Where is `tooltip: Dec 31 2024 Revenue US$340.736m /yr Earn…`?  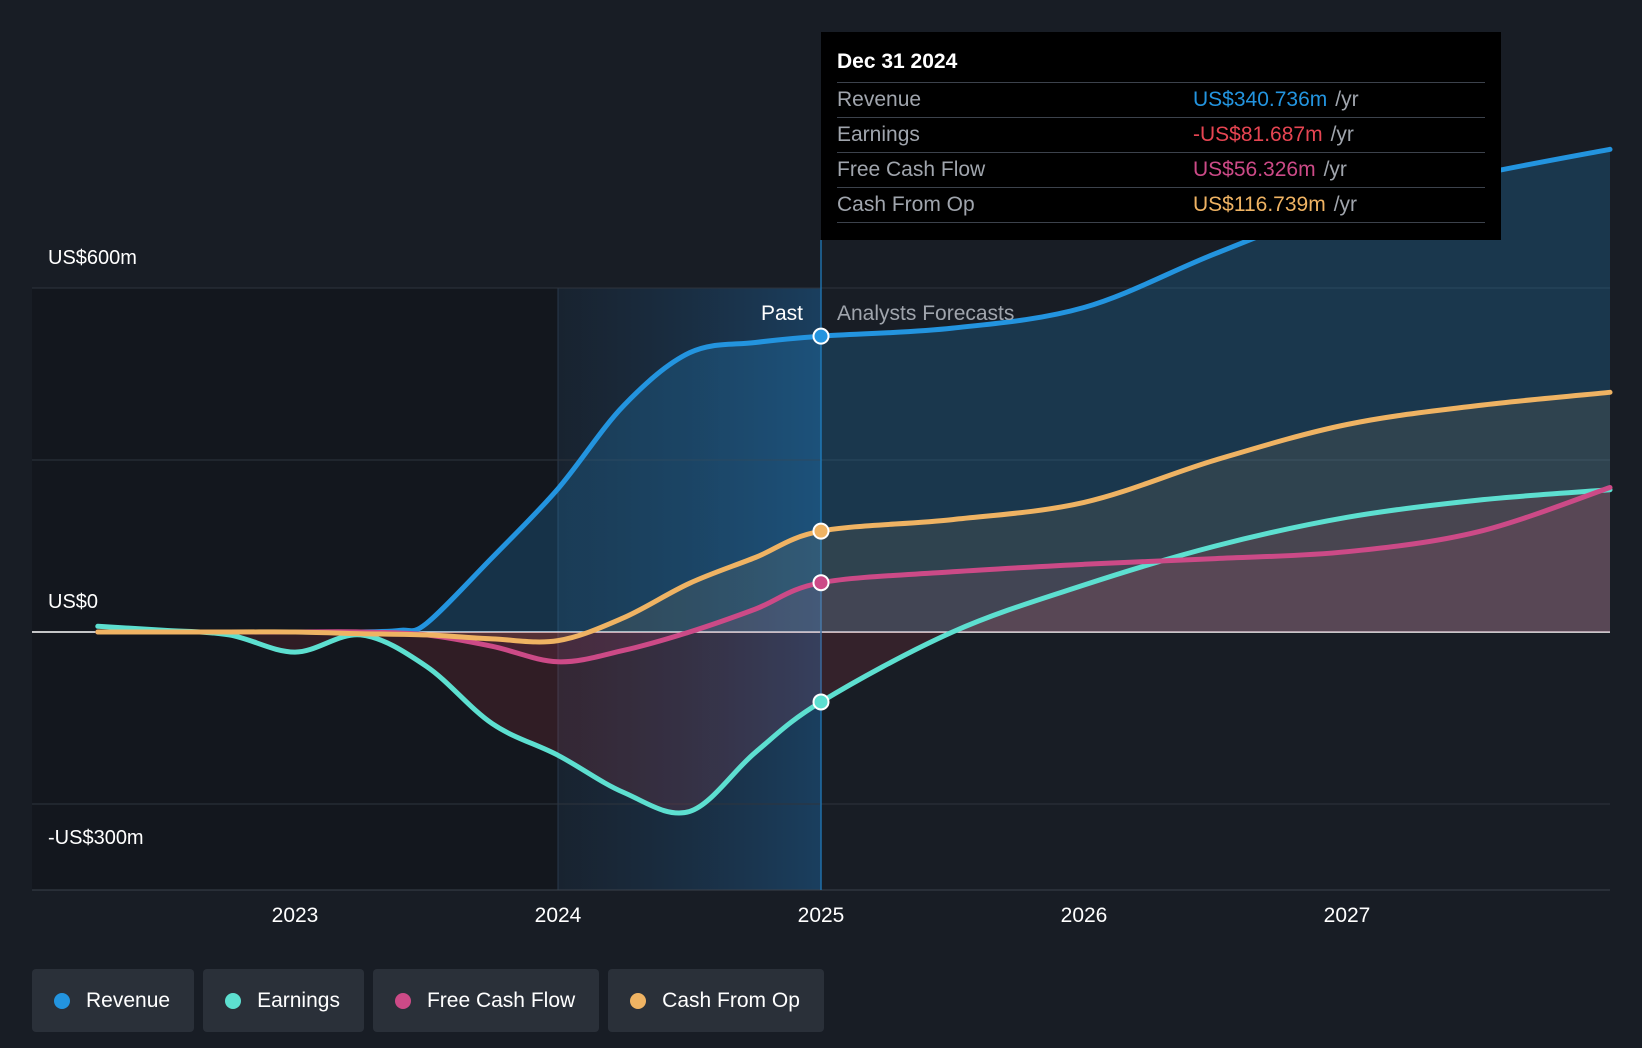 tooltip: Dec 31 2024 Revenue US$340.736m /yr Earn… is located at coordinates (1161, 136).